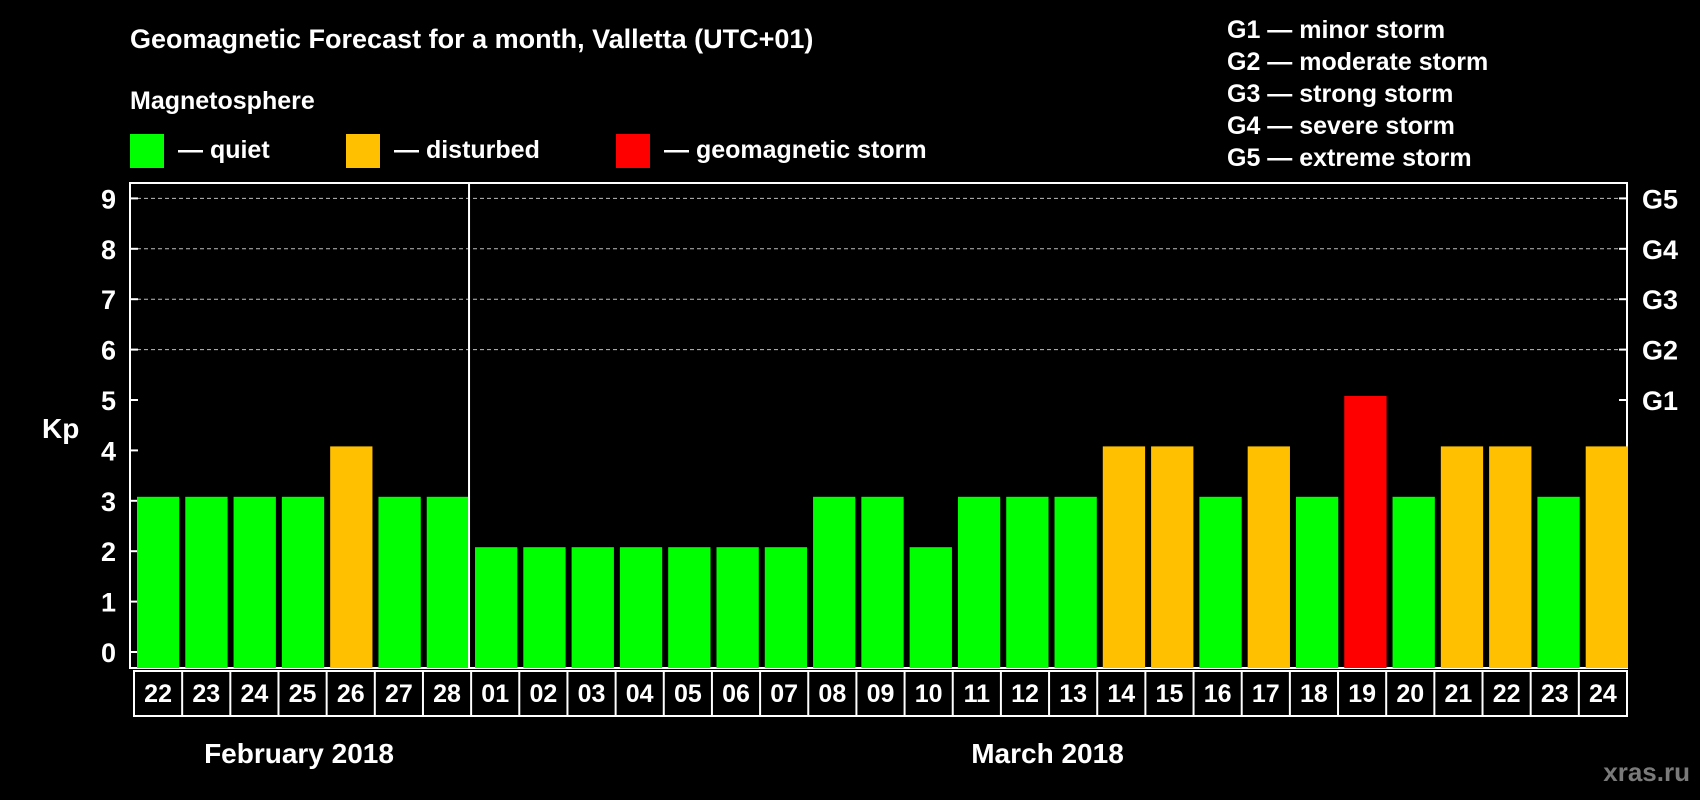 Image resolution: width=1700 pixels, height=800 pixels. I want to click on legend-label-quiet: — quiet, so click(224, 150).